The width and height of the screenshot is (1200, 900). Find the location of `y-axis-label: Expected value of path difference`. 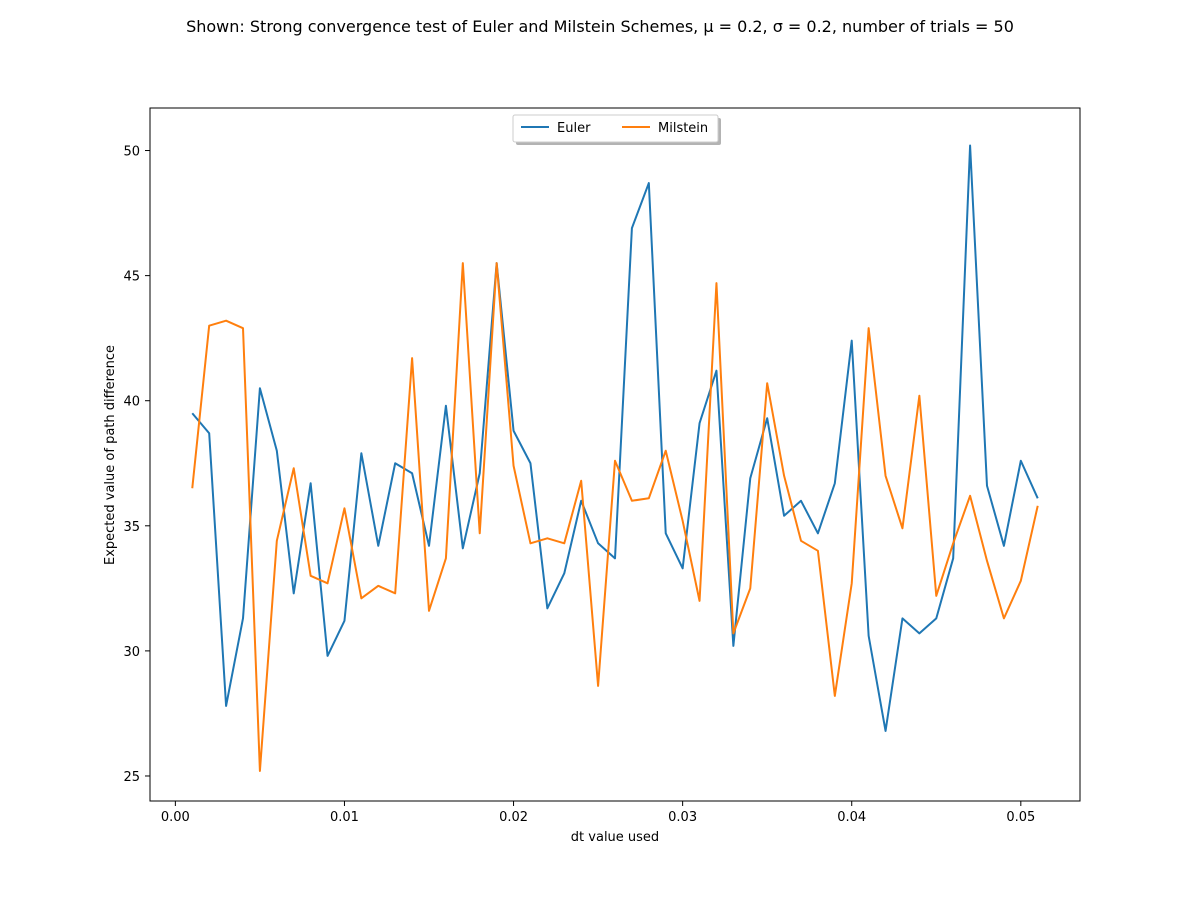

y-axis-label: Expected value of path difference is located at coordinates (110, 455).